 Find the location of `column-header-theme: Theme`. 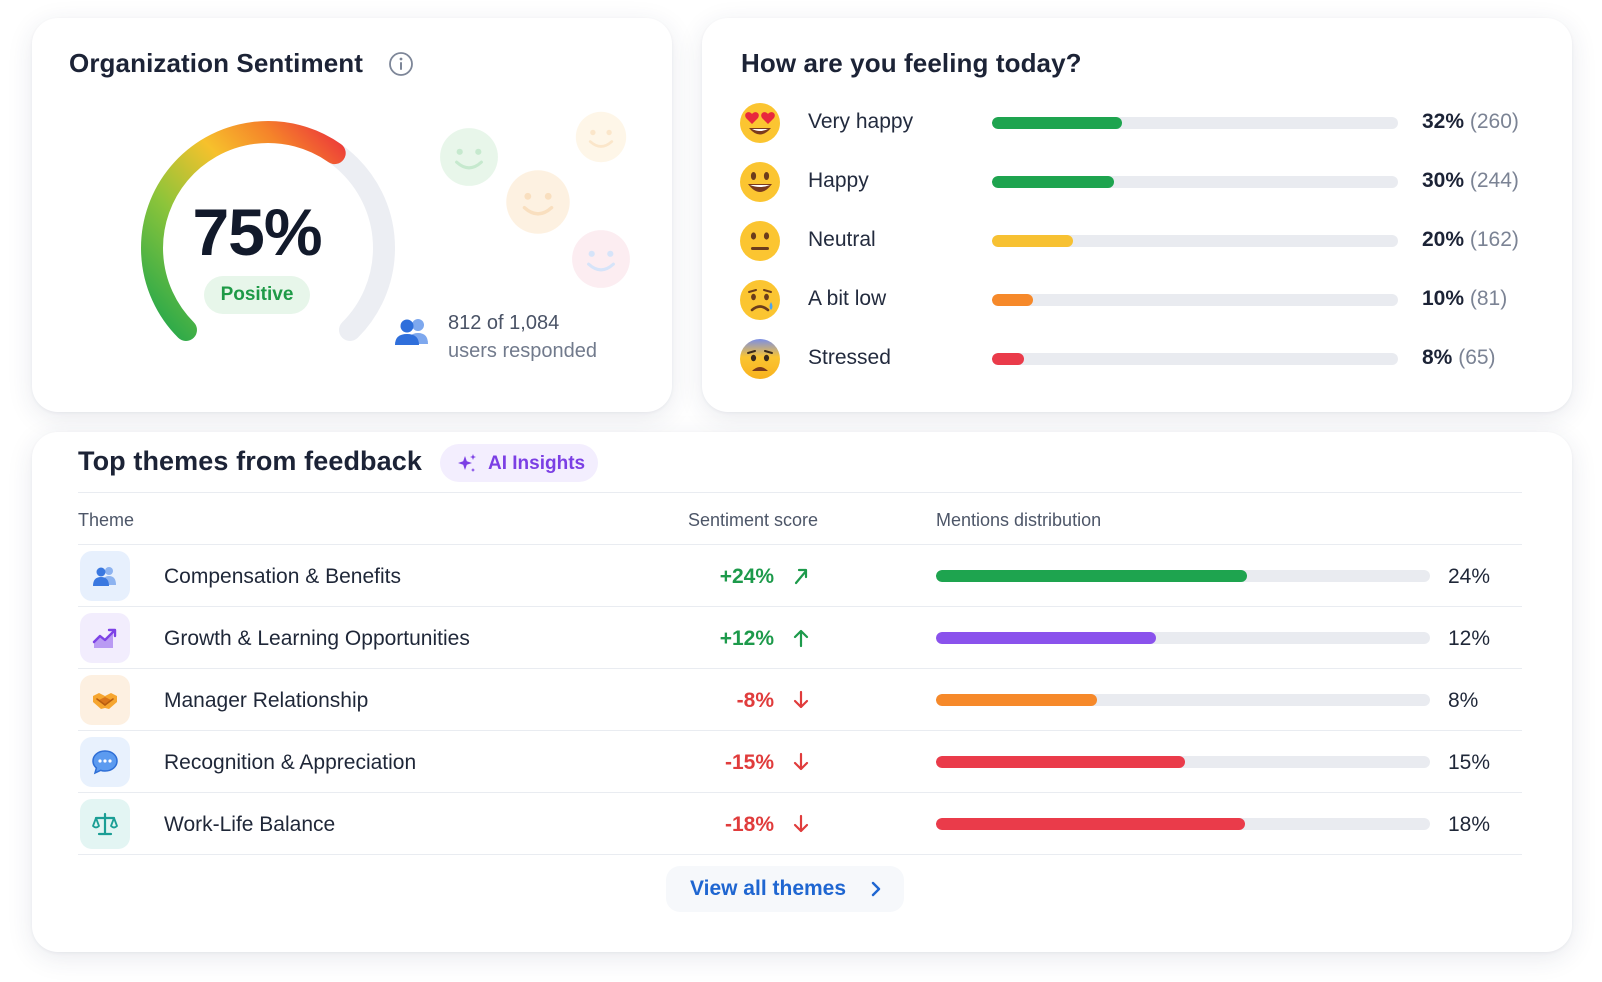

column-header-theme: Theme is located at coordinates (106, 520).